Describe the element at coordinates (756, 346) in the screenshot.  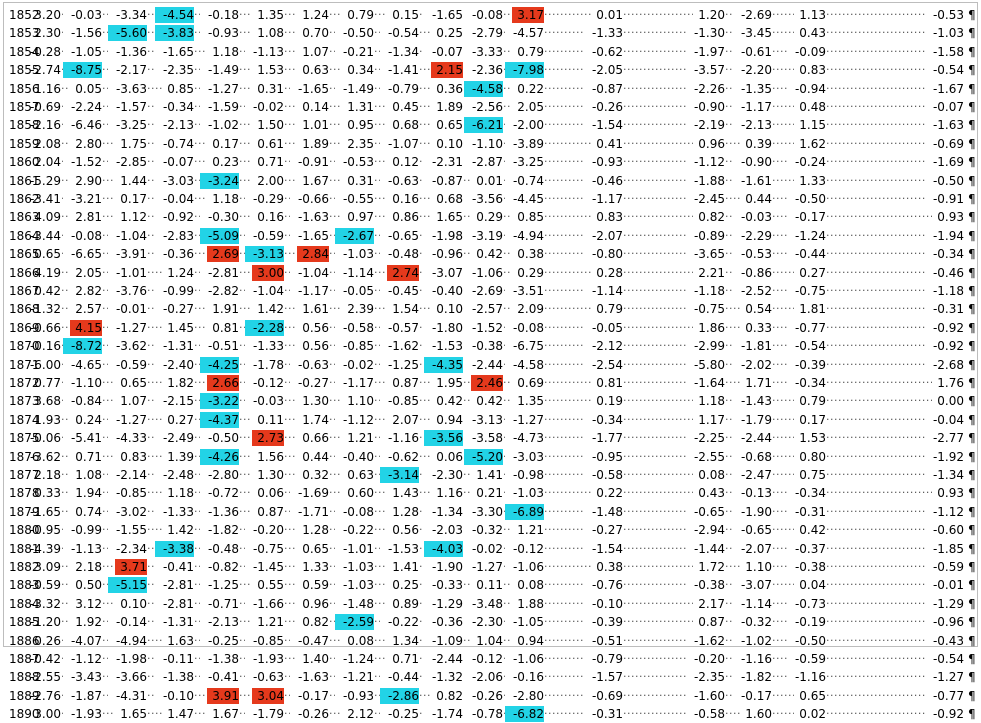
I see `value-cell: -1.81` at that location.